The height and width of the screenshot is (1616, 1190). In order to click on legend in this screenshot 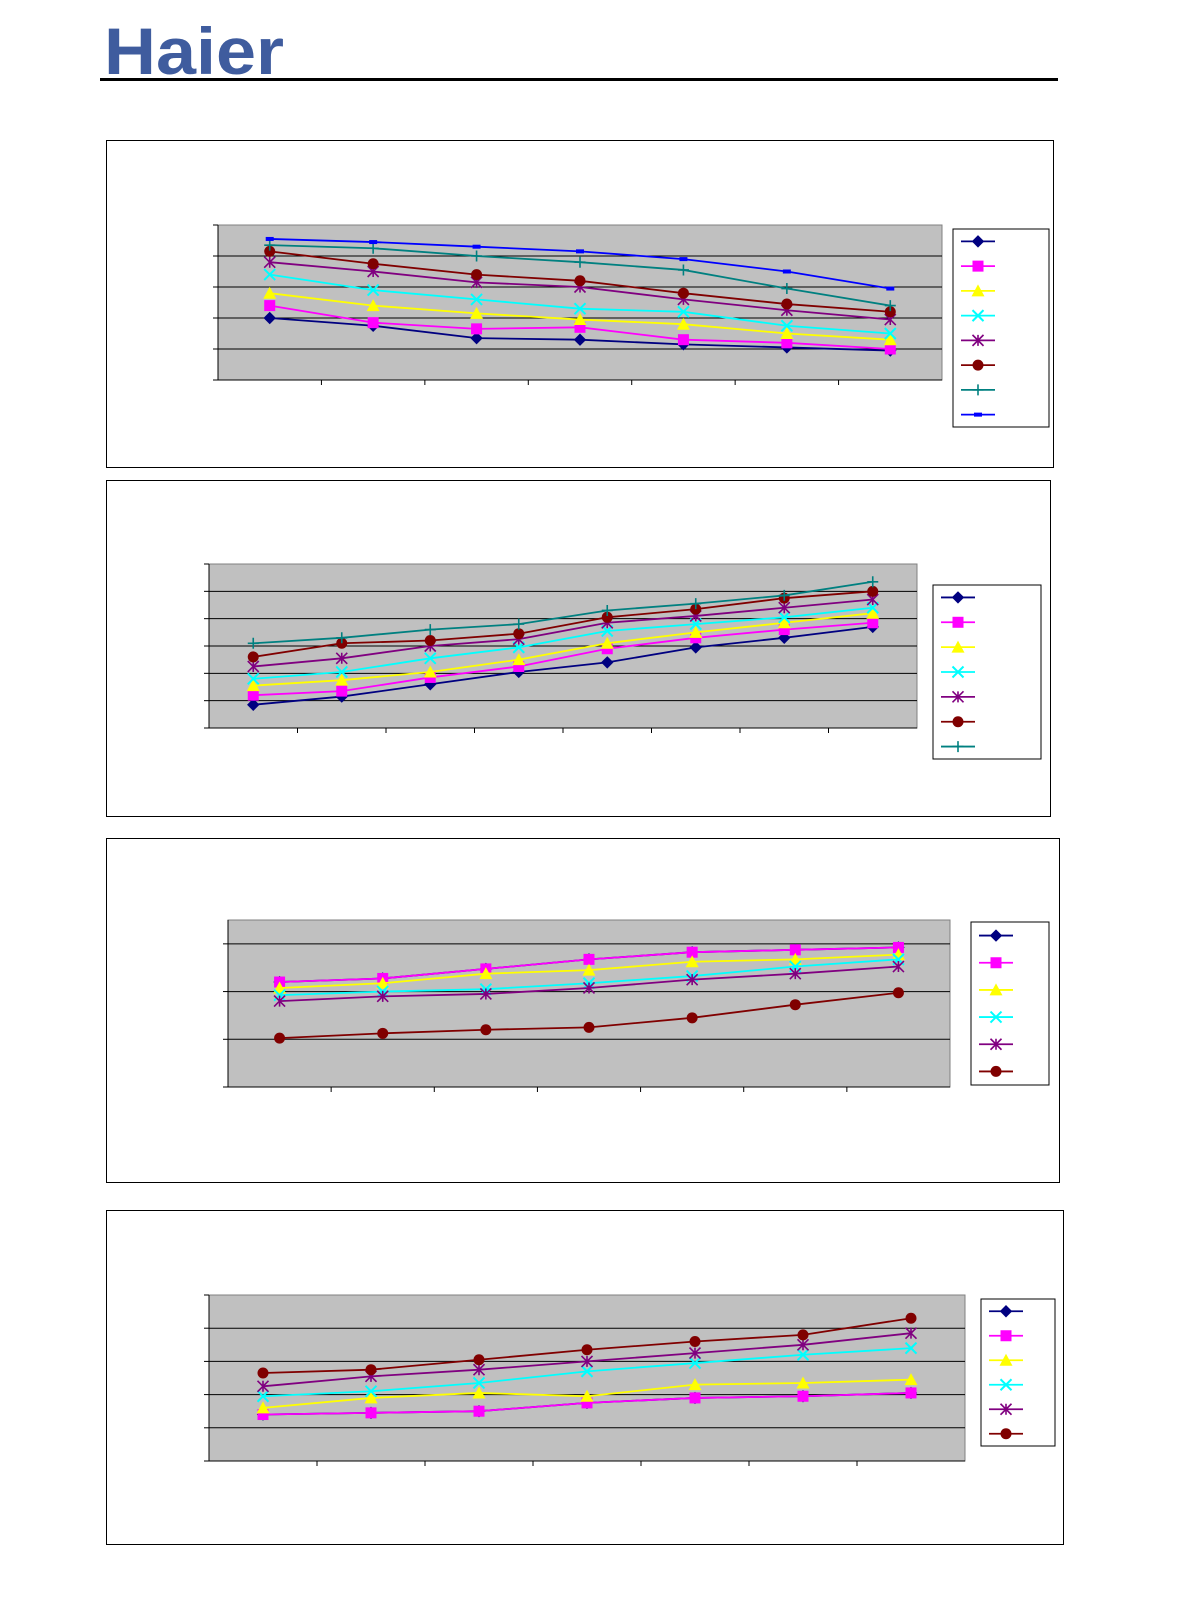, I will do `click(1010, 1003)`.